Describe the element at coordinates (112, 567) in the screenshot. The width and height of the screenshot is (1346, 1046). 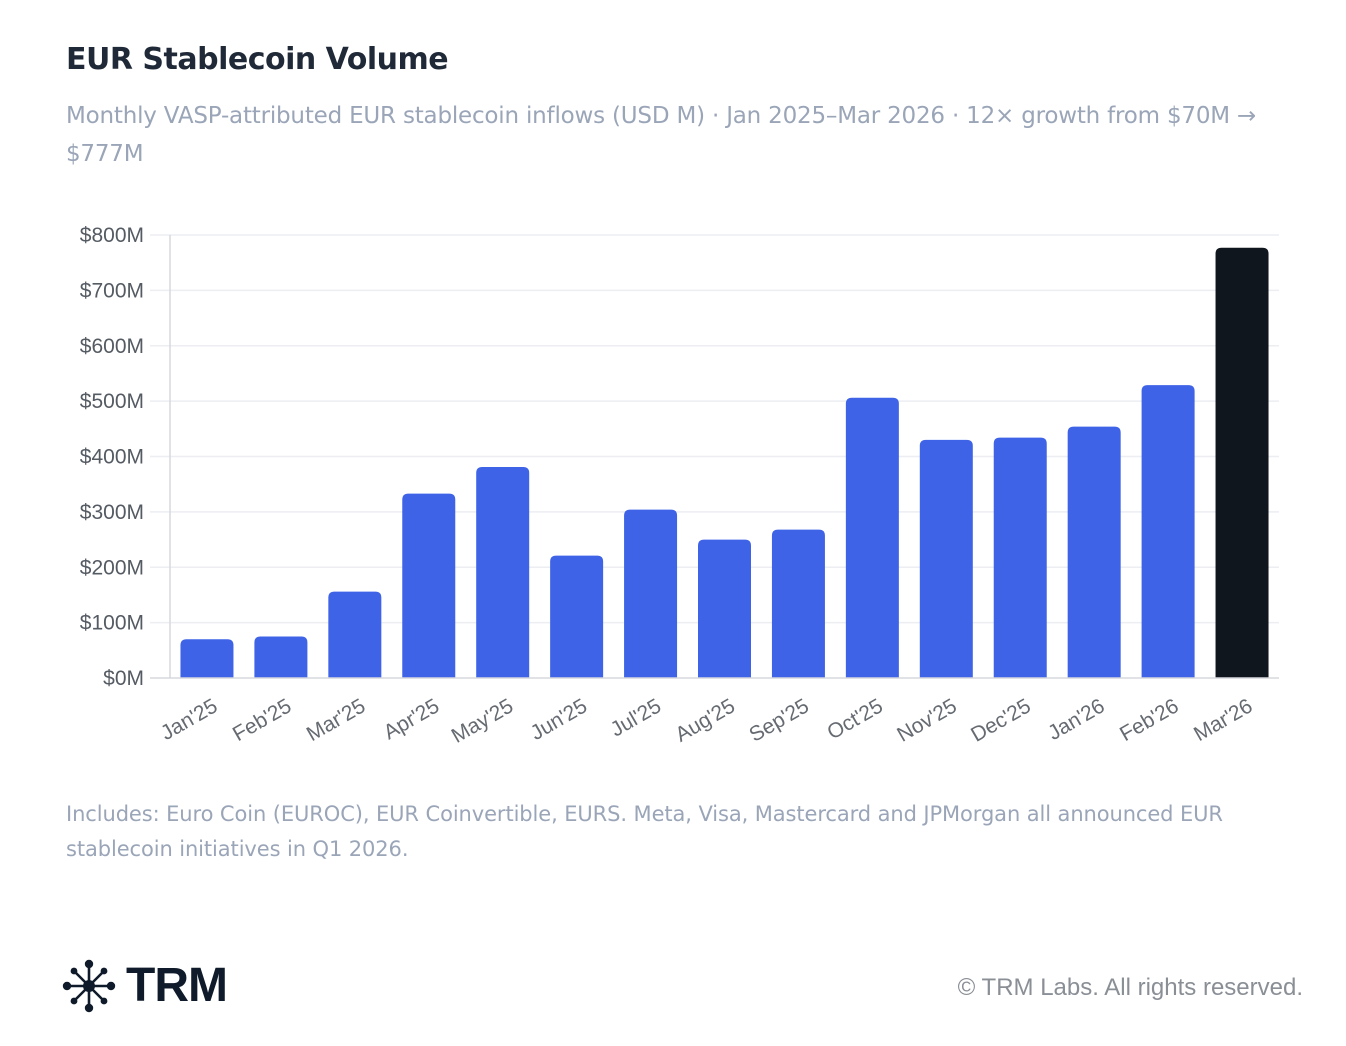
I see `y-tick-label: $200M` at that location.